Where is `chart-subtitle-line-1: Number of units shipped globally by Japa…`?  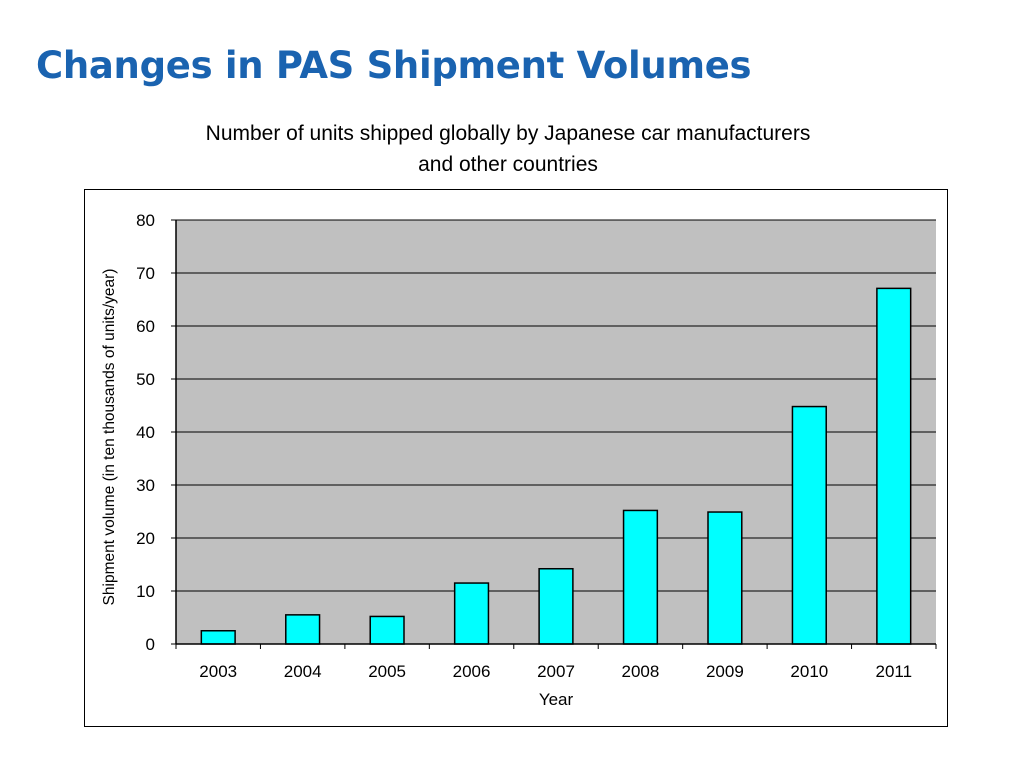
chart-subtitle-line-1: Number of units shipped globally by Japa… is located at coordinates (508, 133).